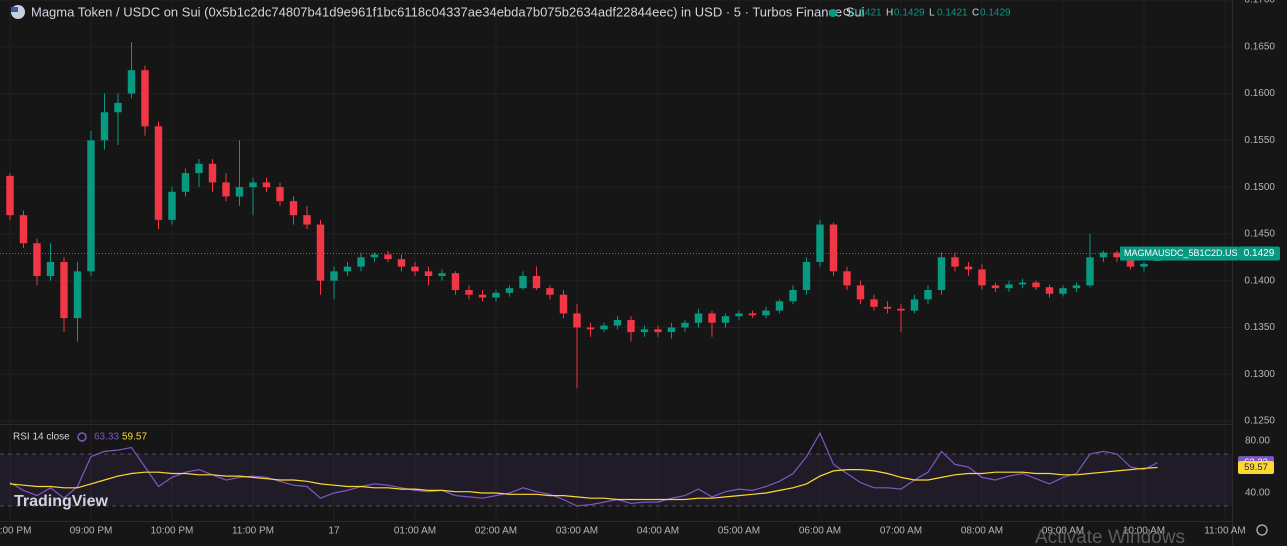  I want to click on x-tick-label: 03:00 AM, so click(577, 531).